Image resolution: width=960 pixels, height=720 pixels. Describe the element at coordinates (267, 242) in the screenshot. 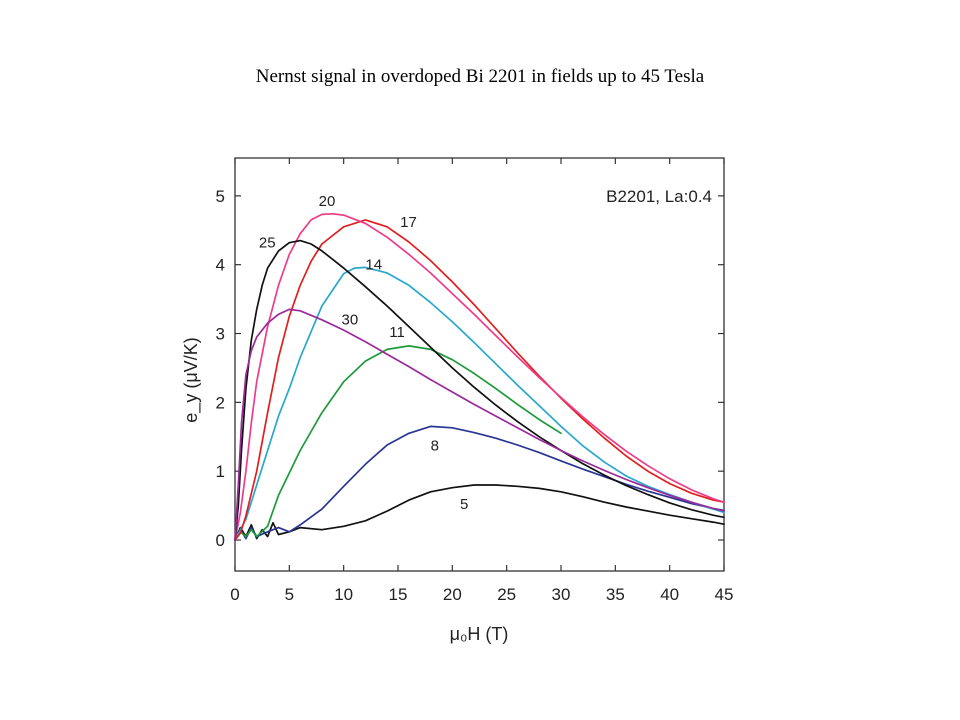

I see `curve-label-25: 25` at that location.